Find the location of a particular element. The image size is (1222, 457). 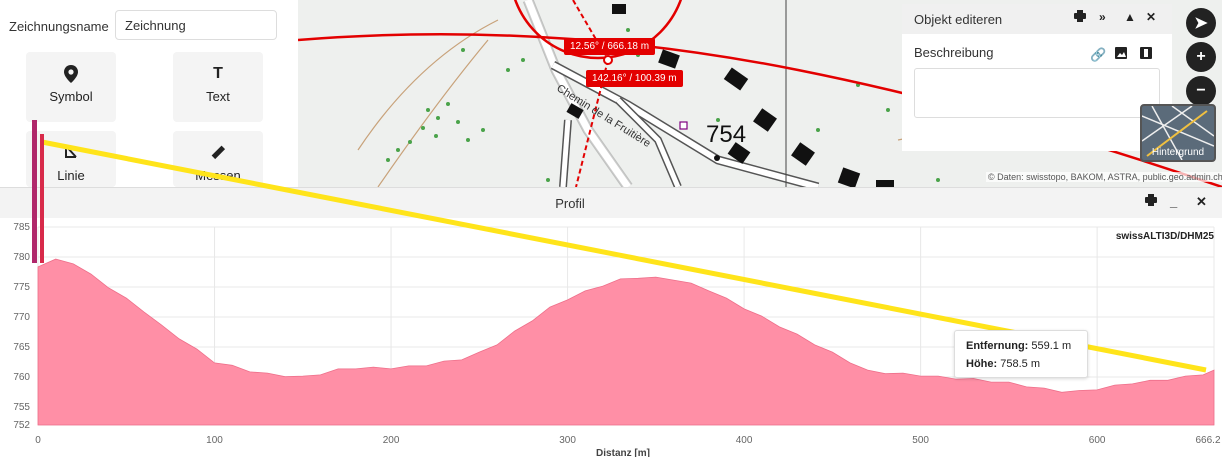

profile-close-icon: ✕ is located at coordinates (1201, 201).